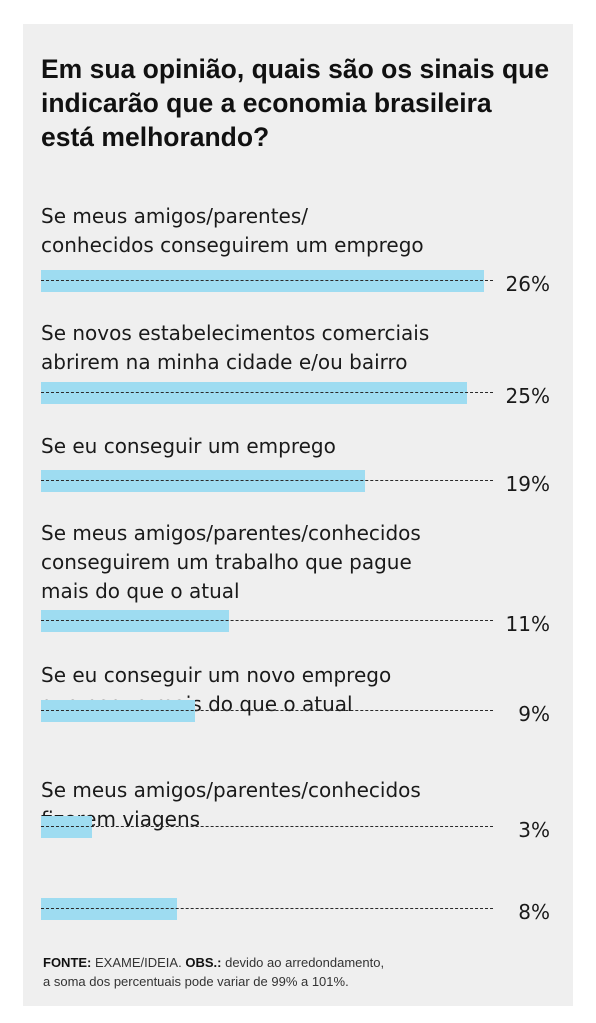  Describe the element at coordinates (534, 912) in the screenshot. I see `value-label: 8%` at that location.